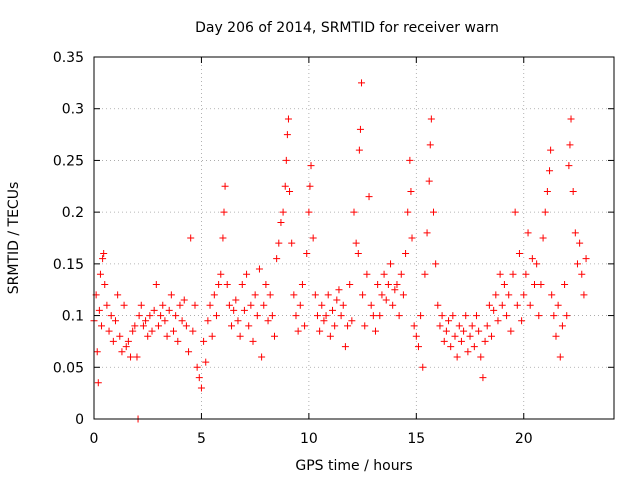 The image size is (640, 480). I want to click on x-tick-label: 20, so click(524, 439).